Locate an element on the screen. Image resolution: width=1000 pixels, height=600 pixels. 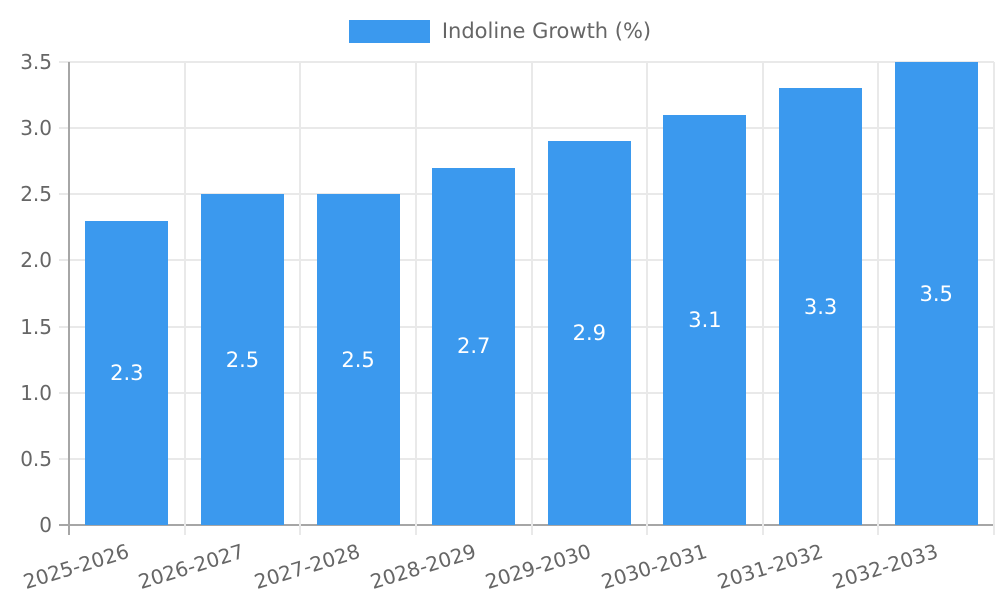
bar-value-label: 3.1 is located at coordinates (705, 319).